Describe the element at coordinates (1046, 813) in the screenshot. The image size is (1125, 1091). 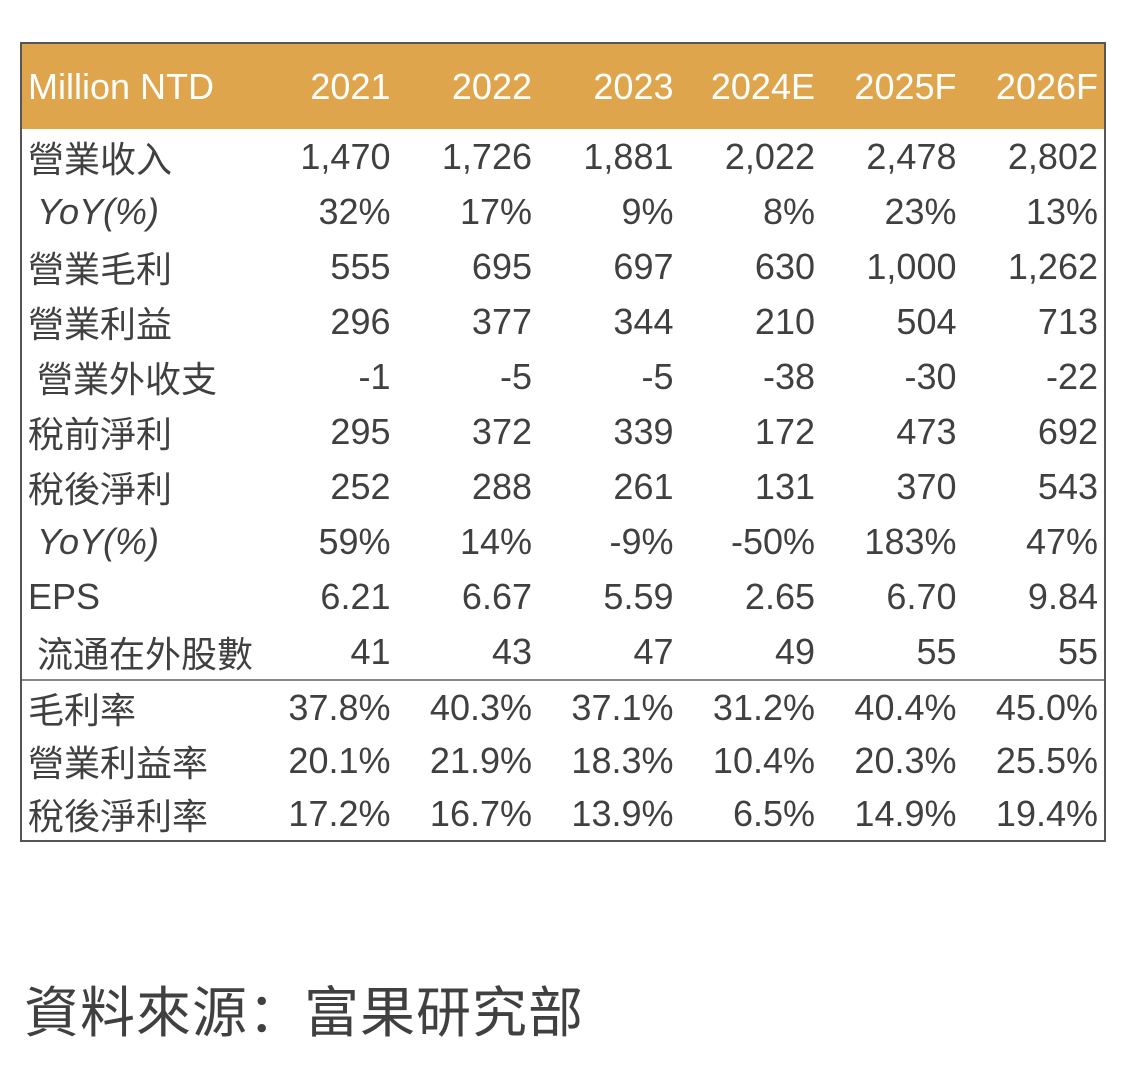
I see `cell-value: 19.4%` at that location.